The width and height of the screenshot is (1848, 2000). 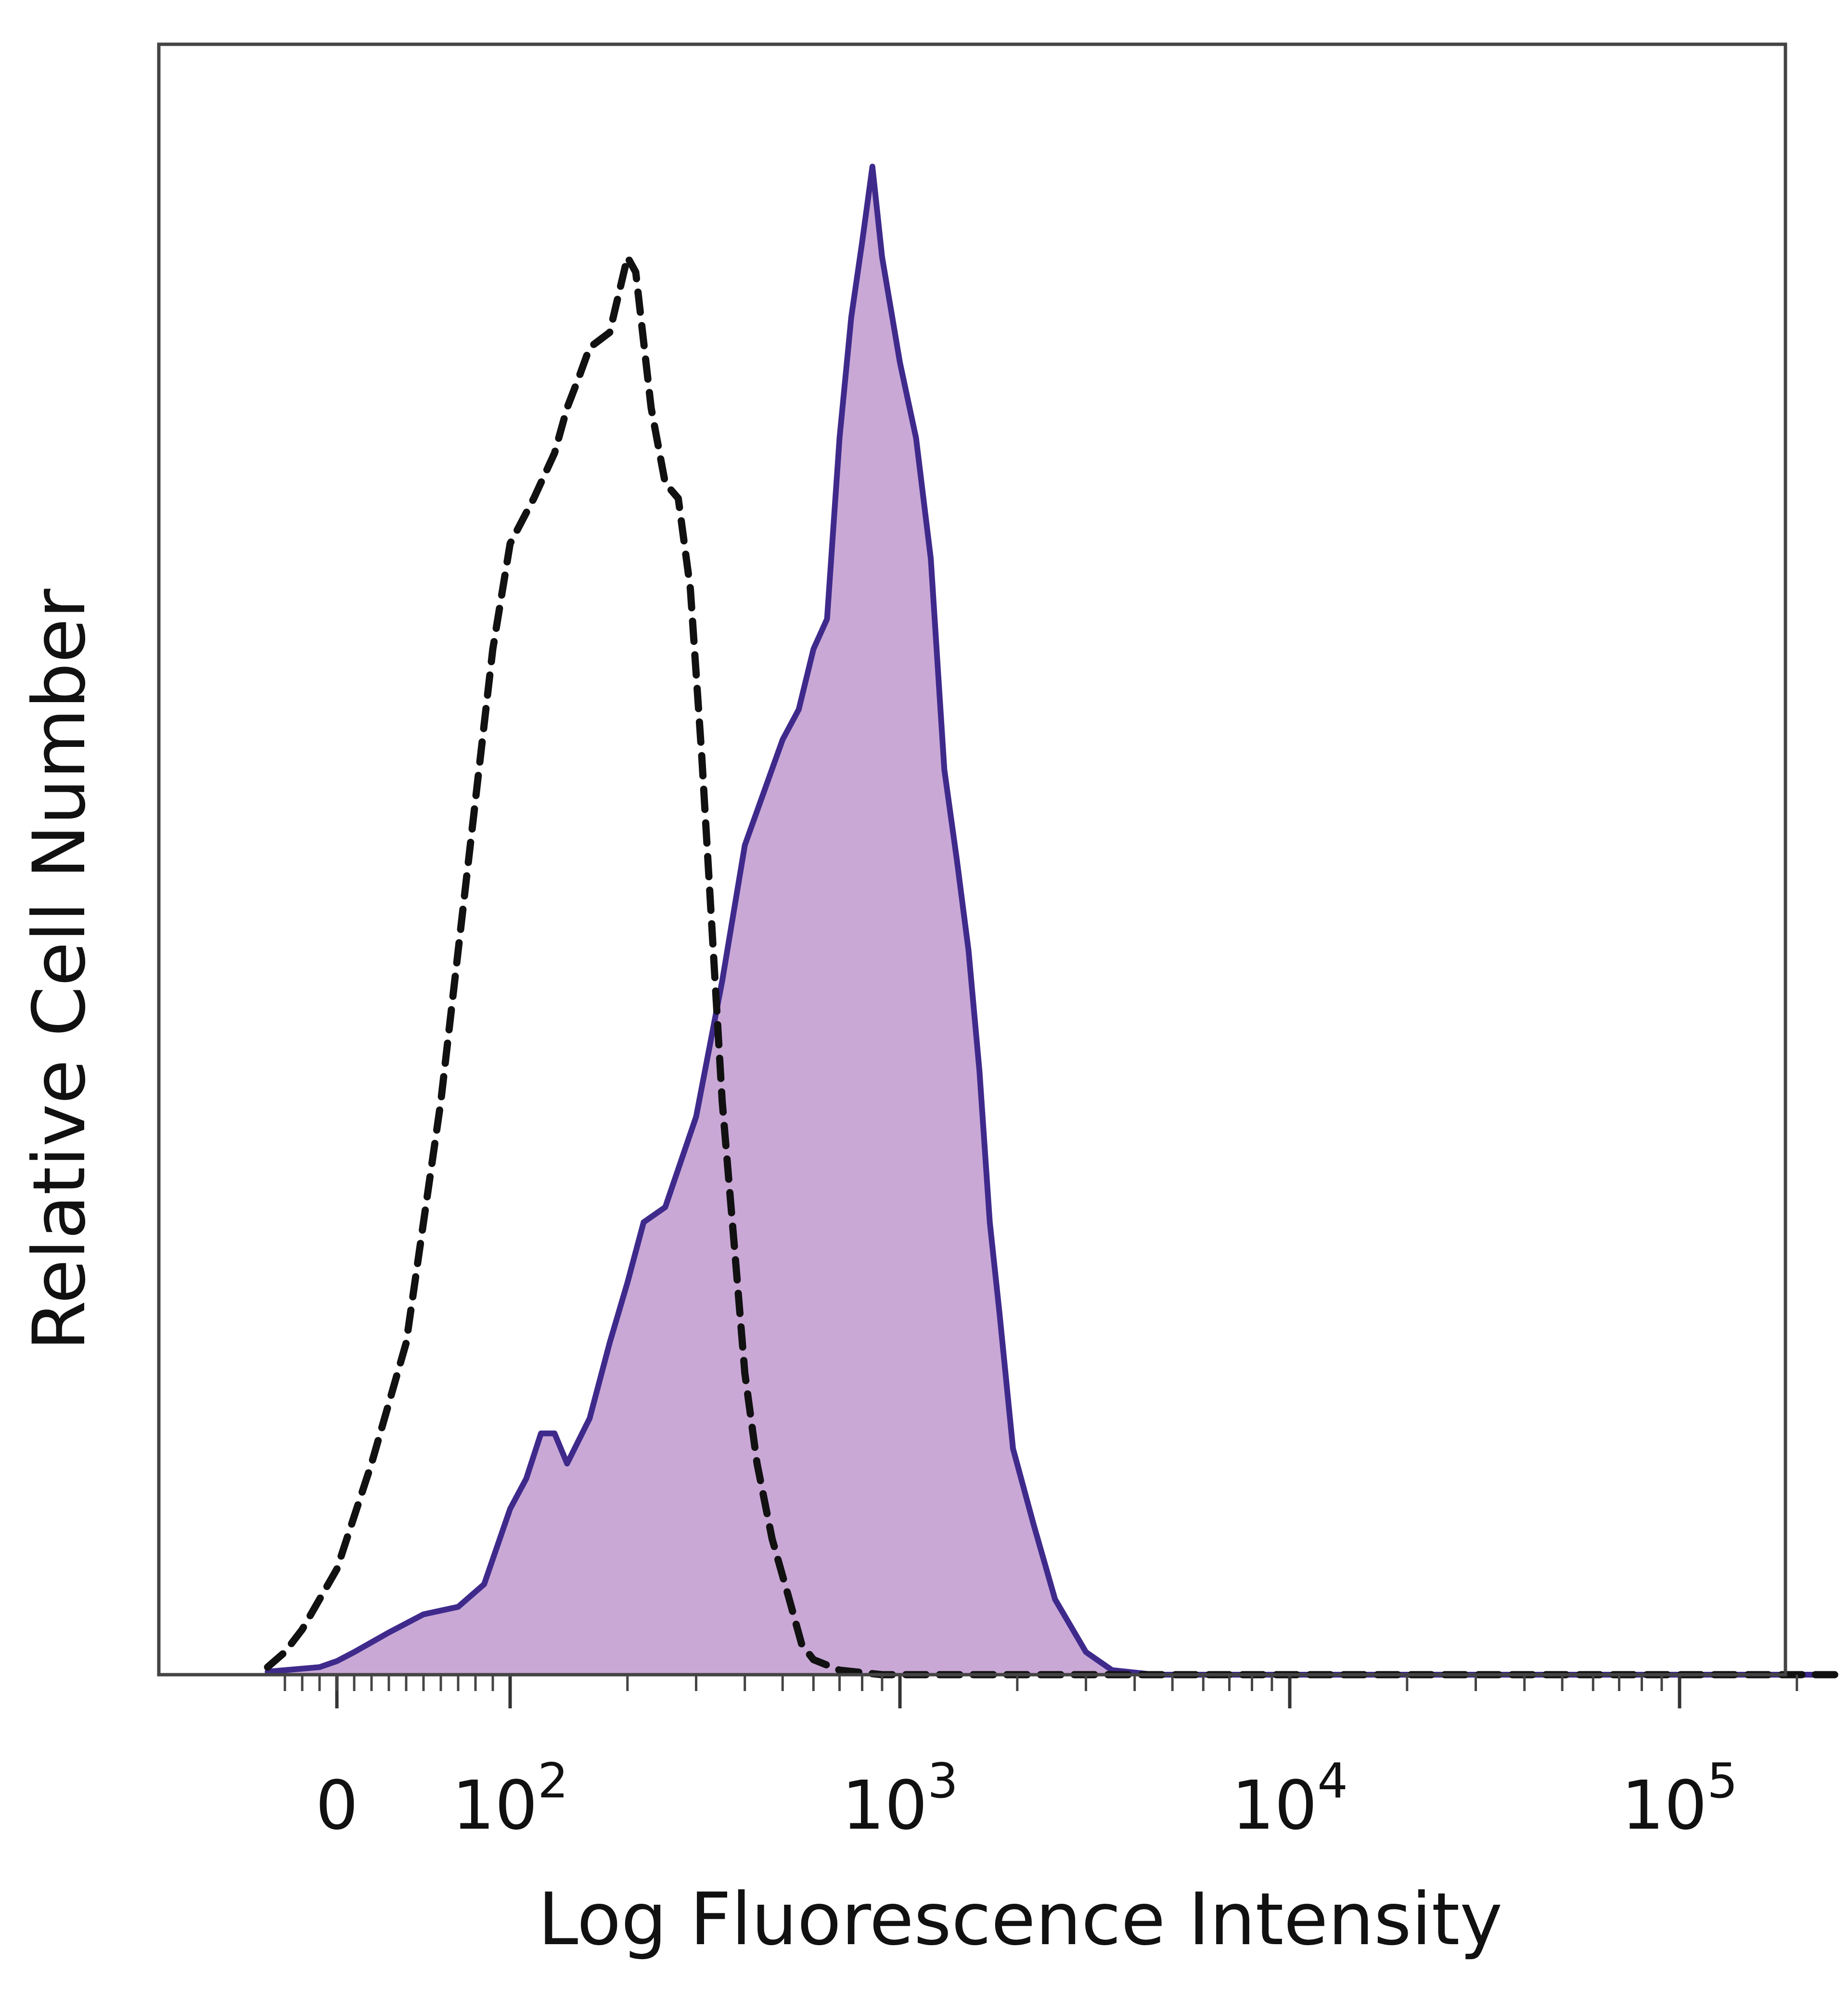 I want to click on tick-label-exponent: 2, so click(x=553, y=1781).